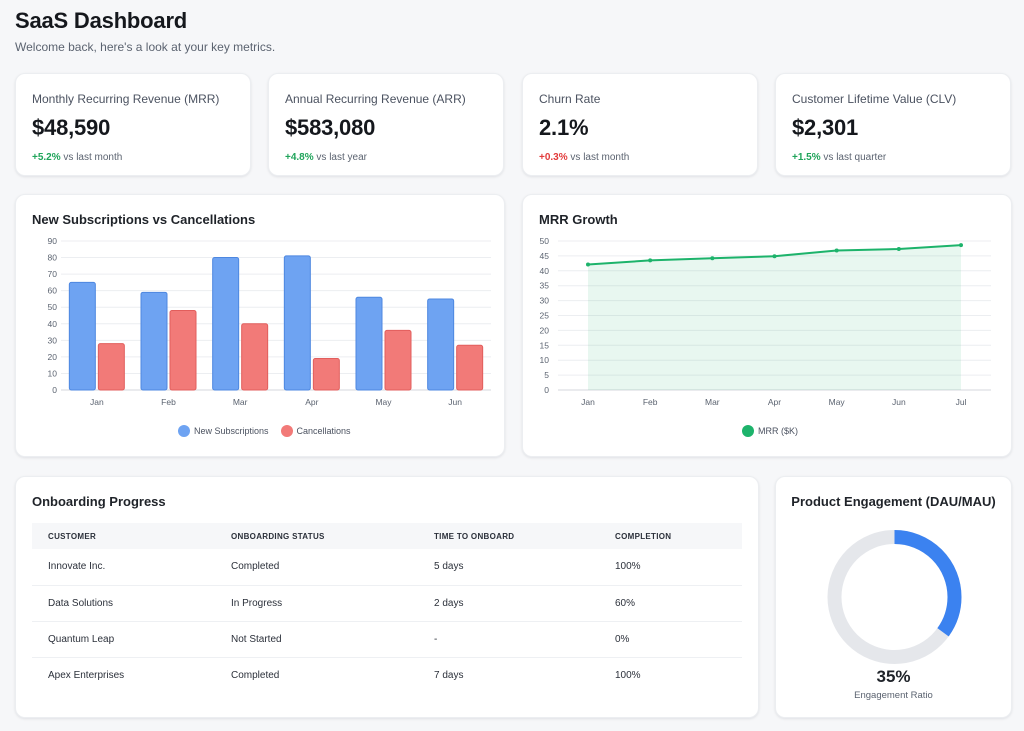 The height and width of the screenshot is (731, 1024). I want to click on table-row: Data Solutions In Progress 2 days 60%, so click(387, 603).